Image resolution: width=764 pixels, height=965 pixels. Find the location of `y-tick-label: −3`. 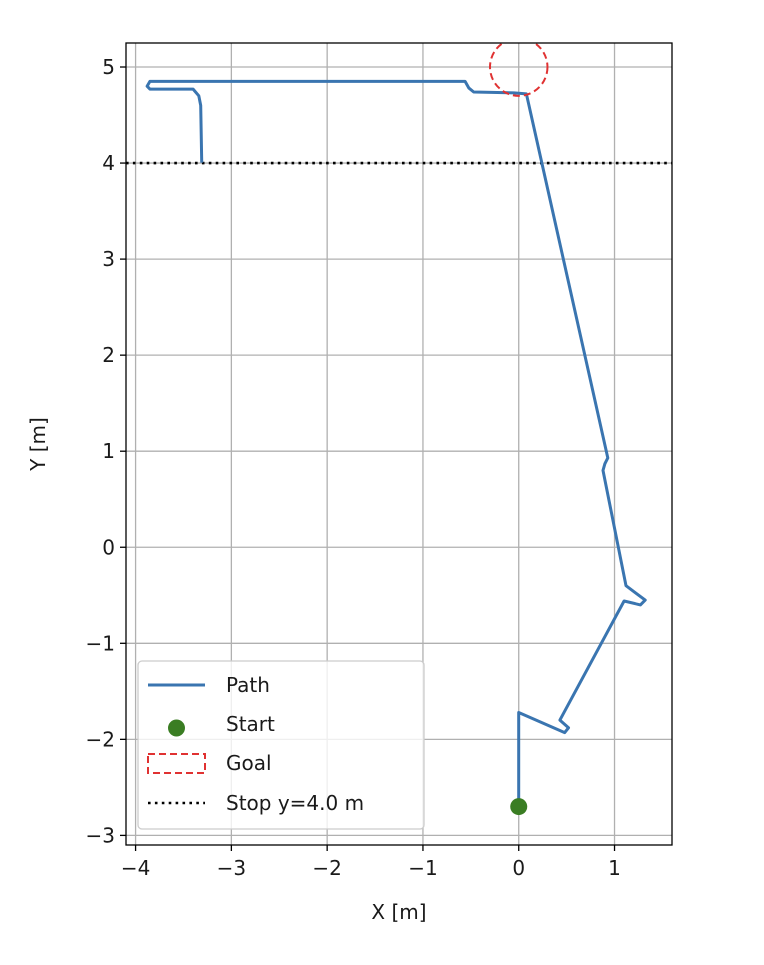

y-tick-label: −3 is located at coordinates (100, 835).